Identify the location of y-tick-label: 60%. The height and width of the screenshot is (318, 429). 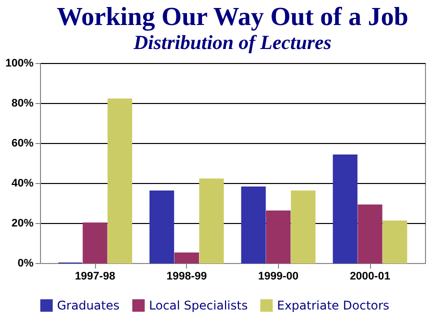
(22, 144).